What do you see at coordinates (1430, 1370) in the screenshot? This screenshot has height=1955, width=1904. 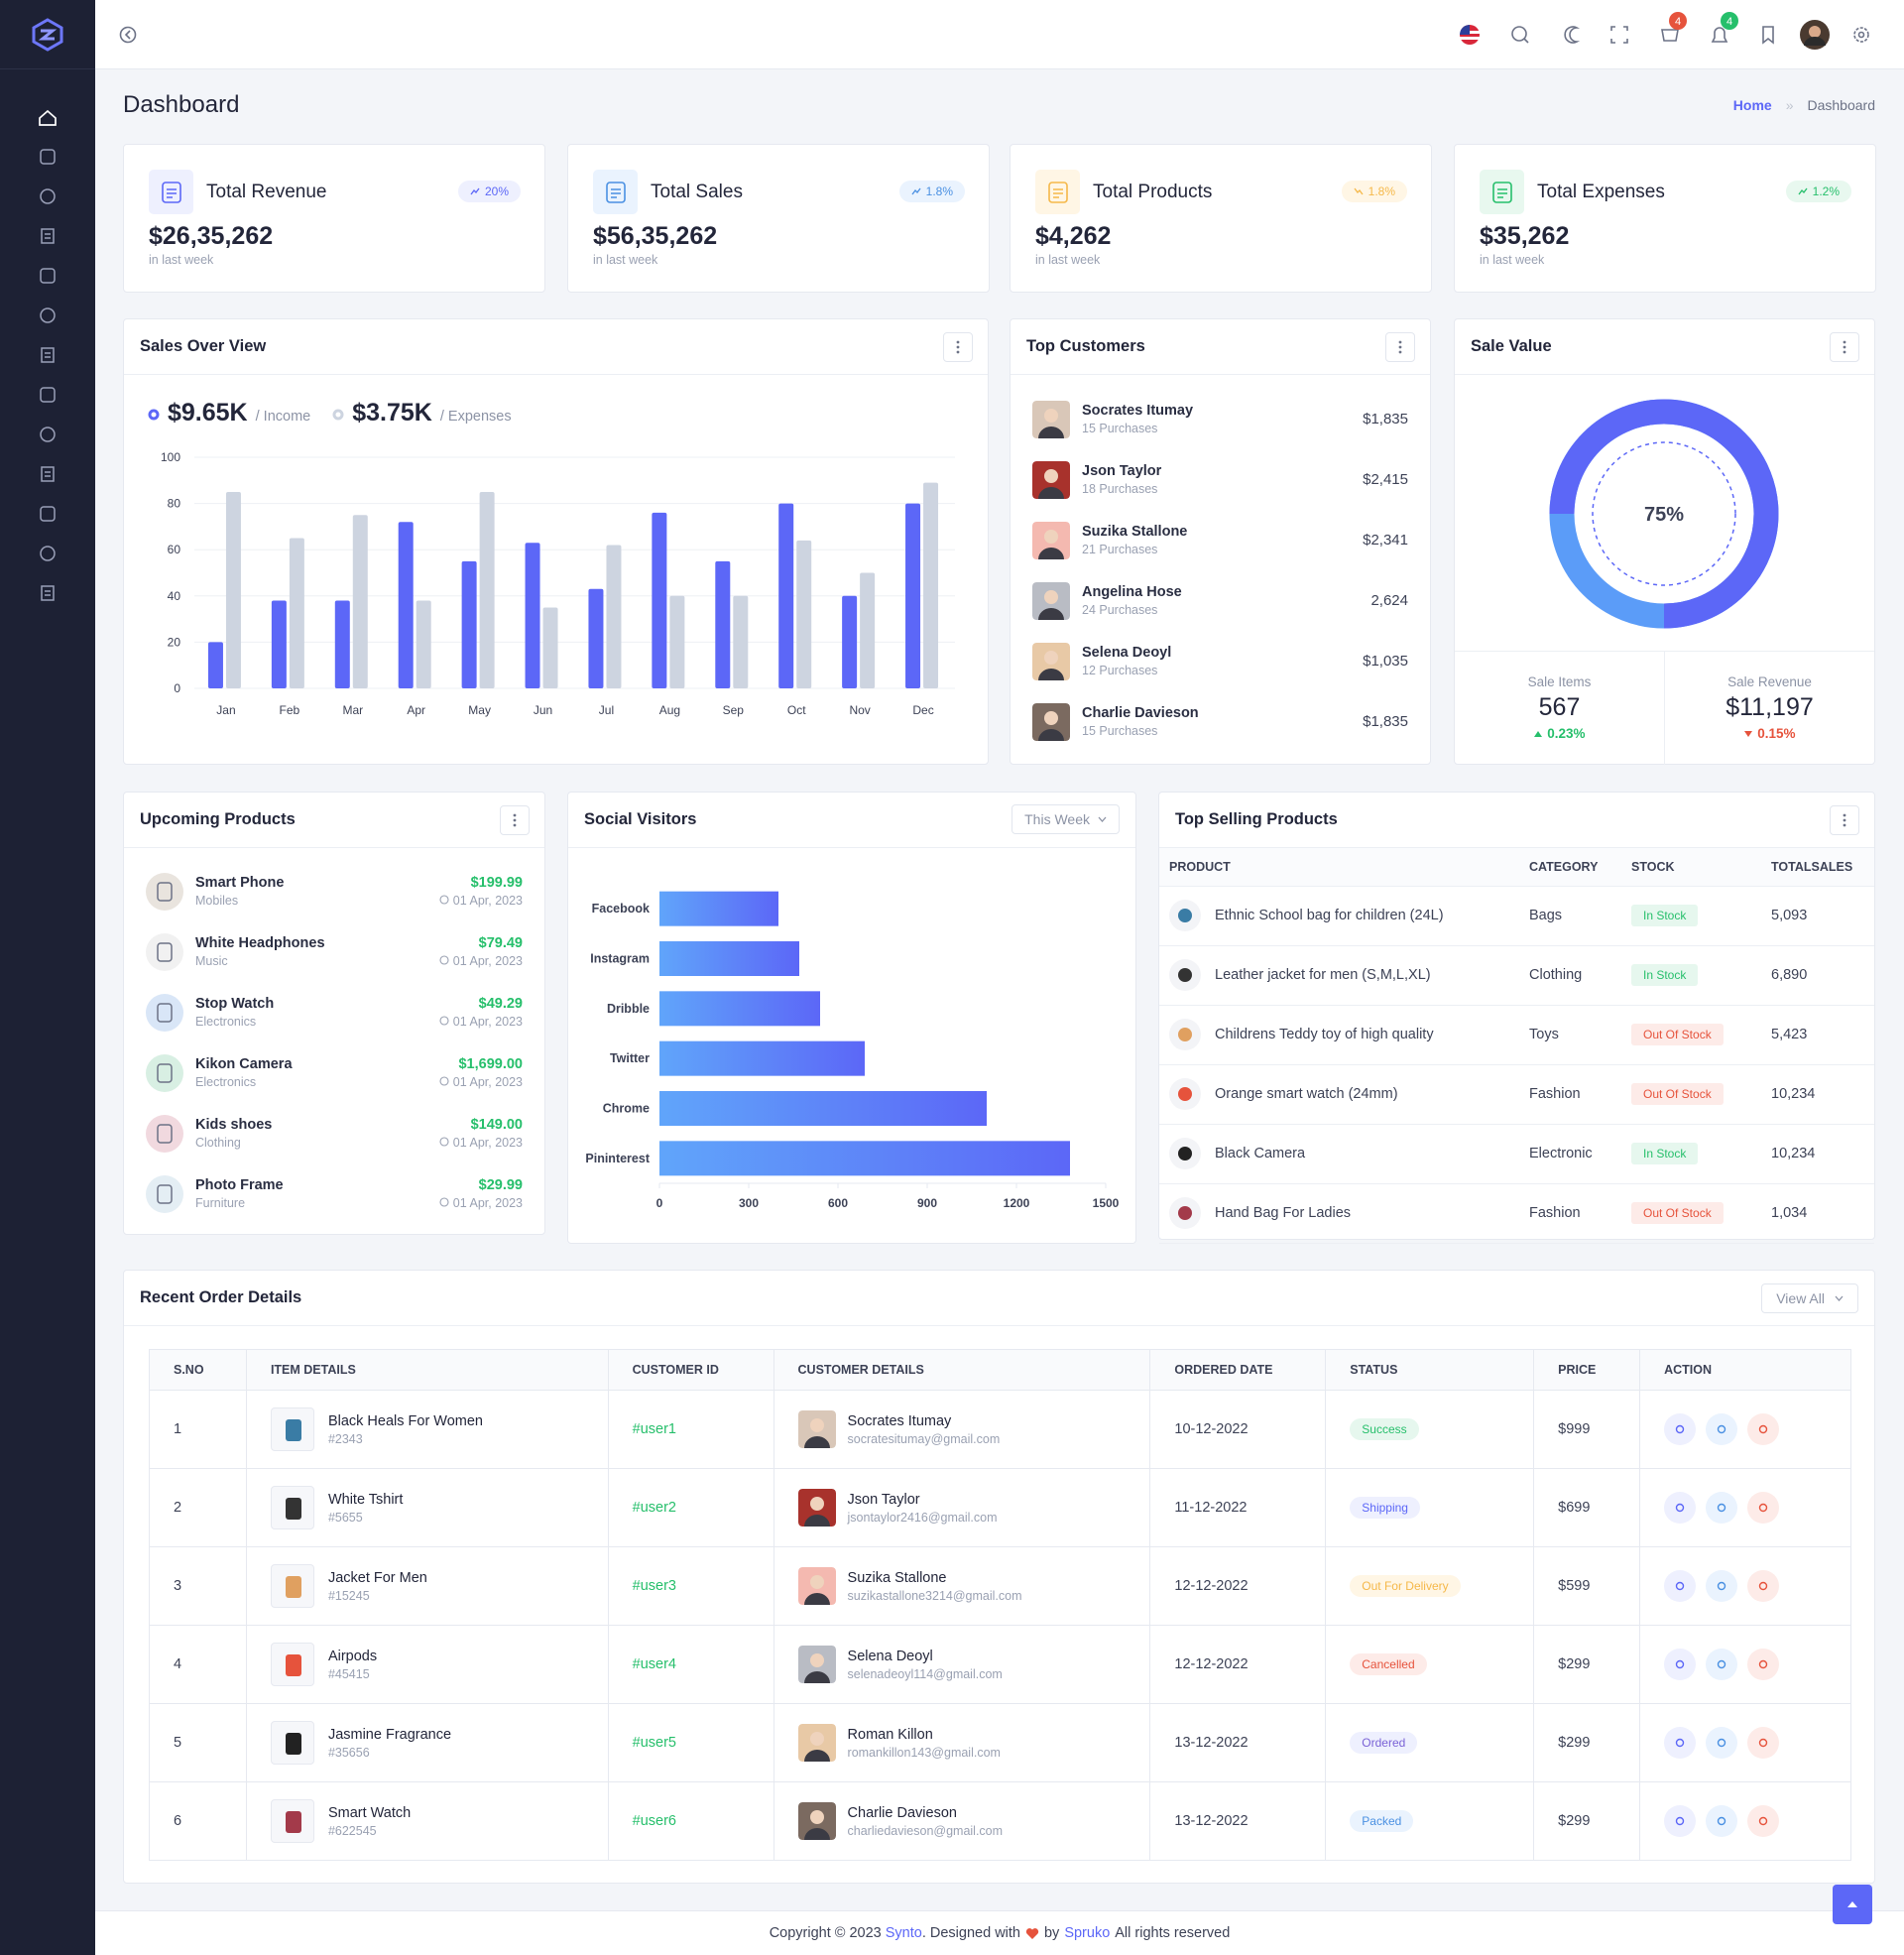 I see `column-header: STATUS` at bounding box center [1430, 1370].